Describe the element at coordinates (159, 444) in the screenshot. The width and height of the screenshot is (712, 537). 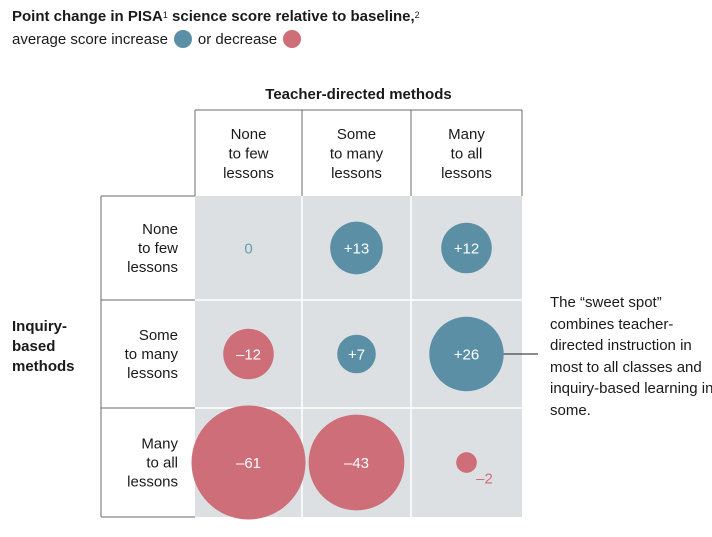
I see `row-header-label: Many` at that location.